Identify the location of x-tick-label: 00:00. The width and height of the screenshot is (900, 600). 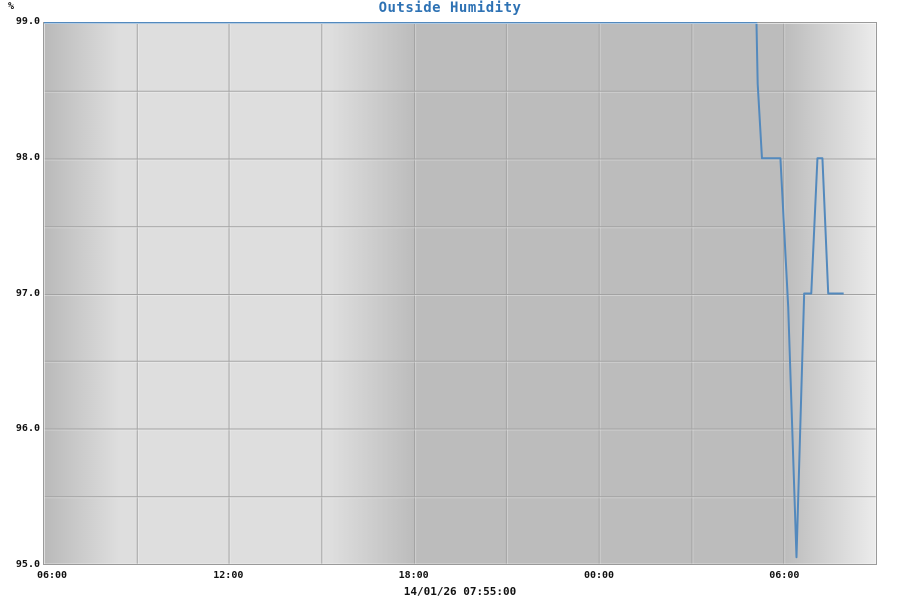
(599, 575).